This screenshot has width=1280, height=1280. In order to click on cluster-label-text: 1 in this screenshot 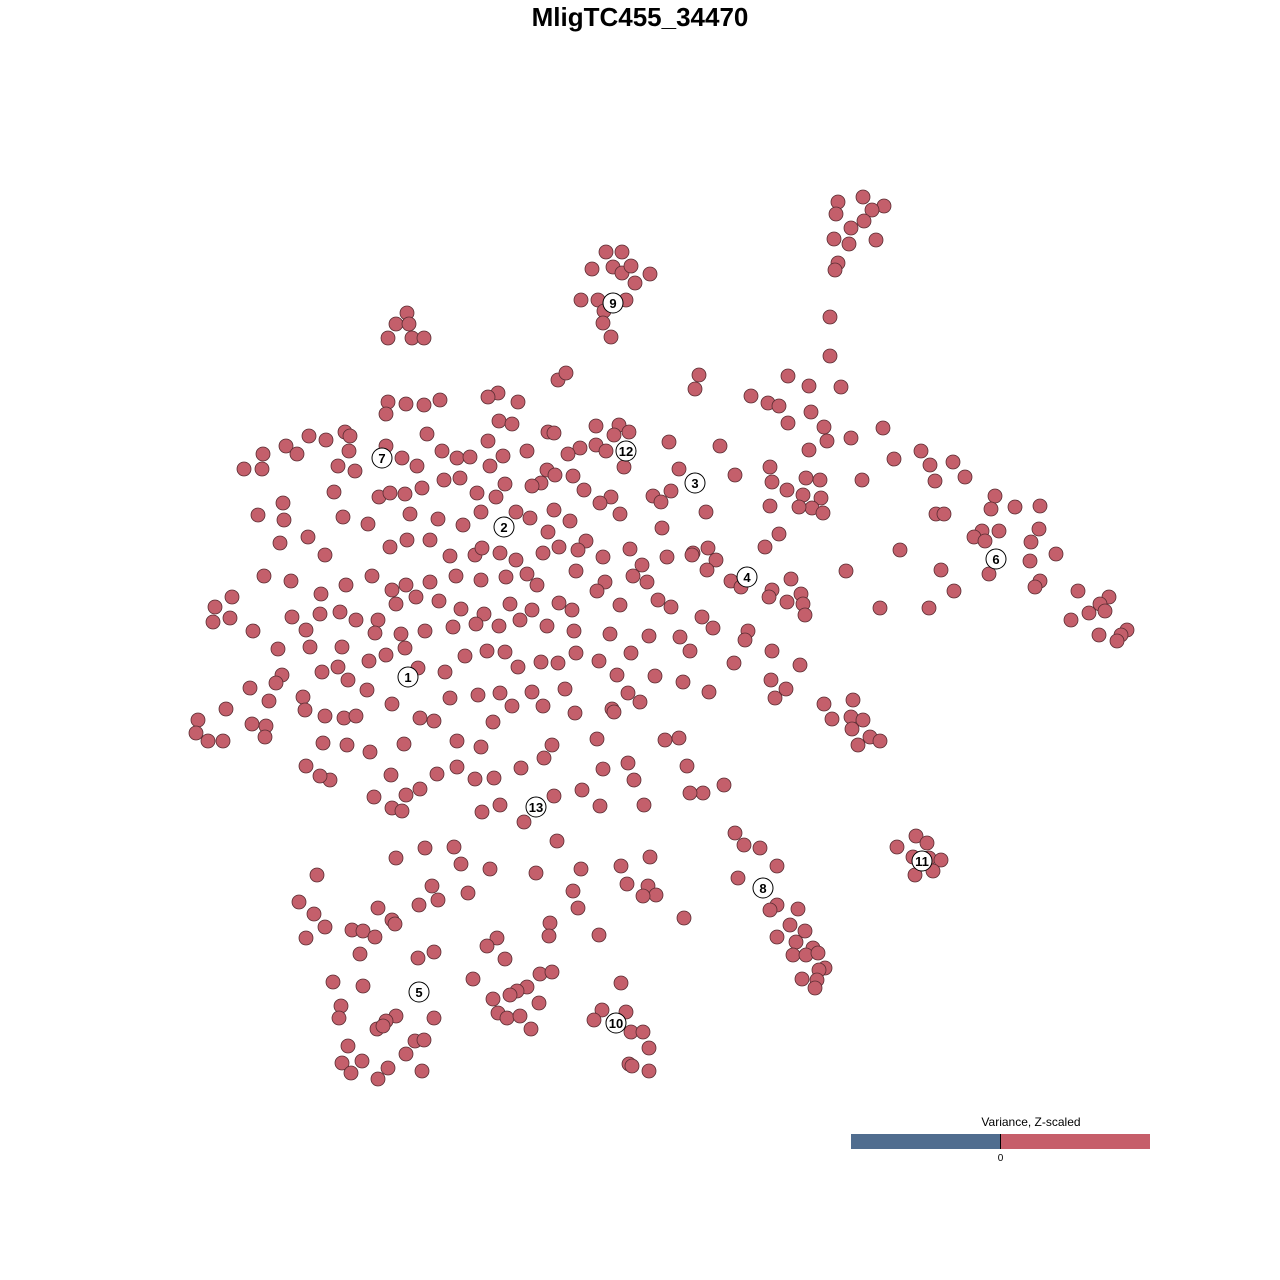, I will do `click(407, 677)`.